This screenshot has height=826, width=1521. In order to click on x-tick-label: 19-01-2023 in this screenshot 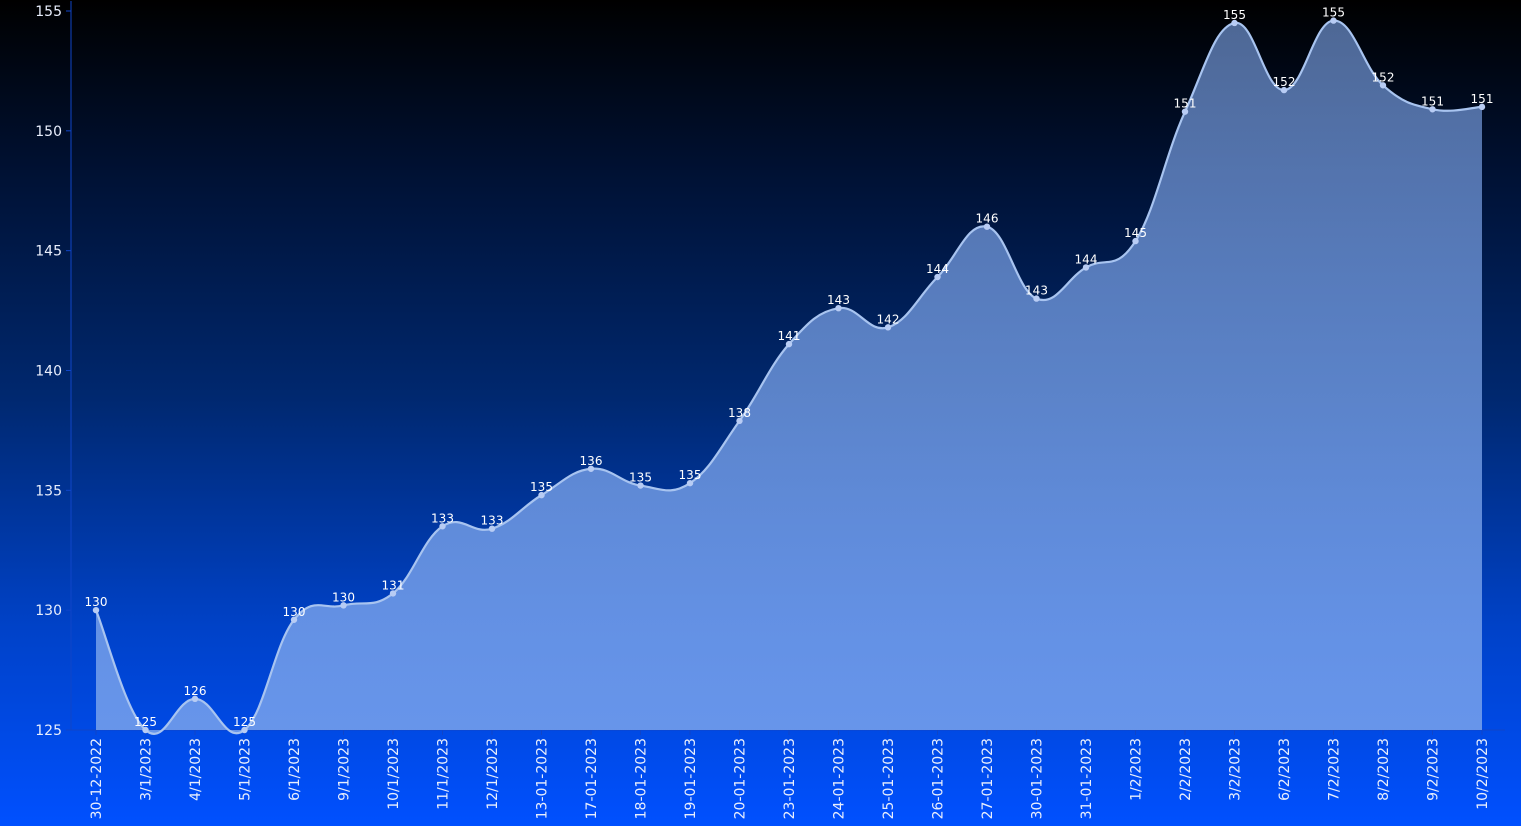, I will do `click(691, 778)`.